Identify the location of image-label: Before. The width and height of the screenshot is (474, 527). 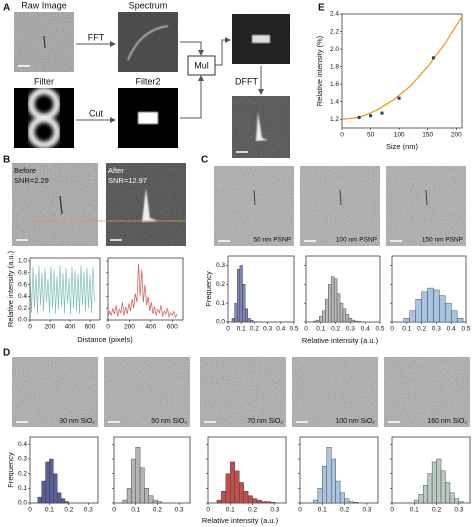
(25, 170).